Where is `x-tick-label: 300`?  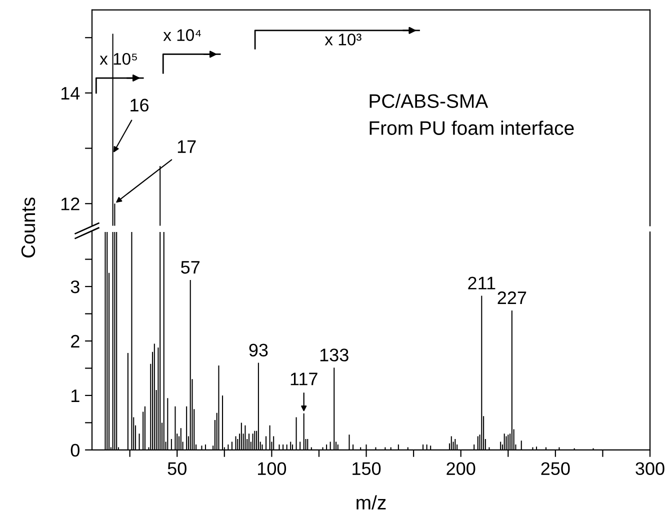 x-tick-label: 300 is located at coordinates (650, 468).